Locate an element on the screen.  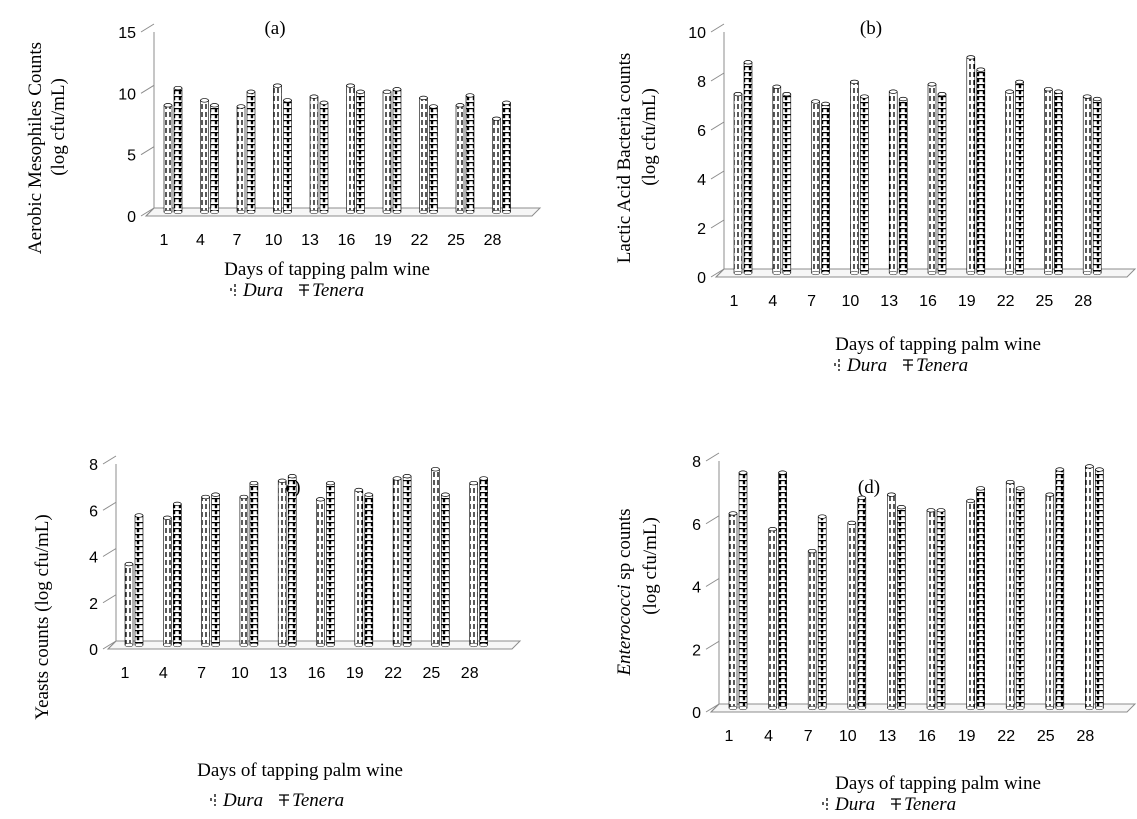
x-tick-label: 4 is located at coordinates (772, 301).